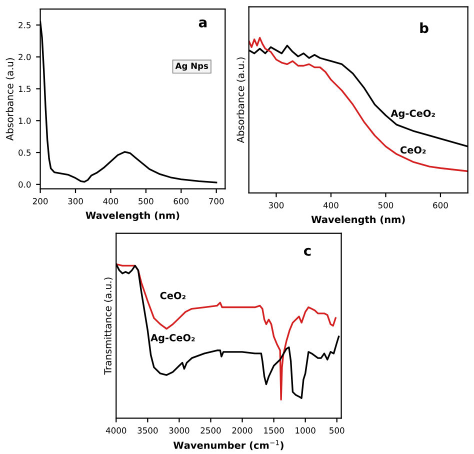  Describe the element at coordinates (10, 99) in the screenshot. I see `y-axis-title: Absorbance (a.u)` at that location.